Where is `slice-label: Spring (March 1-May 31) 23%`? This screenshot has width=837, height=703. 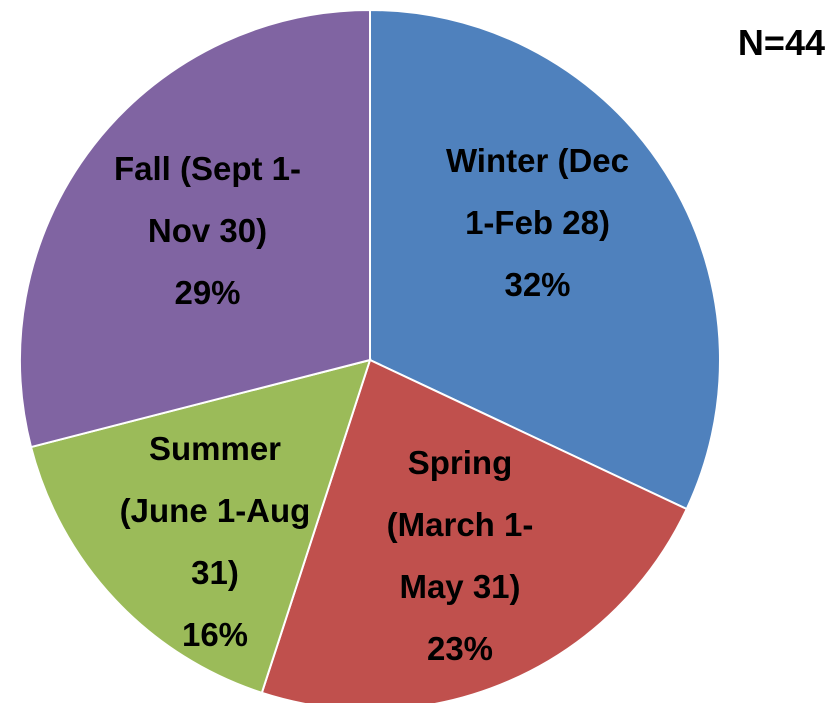 slice-label: Spring (March 1-May 31) 23% is located at coordinates (460, 556).